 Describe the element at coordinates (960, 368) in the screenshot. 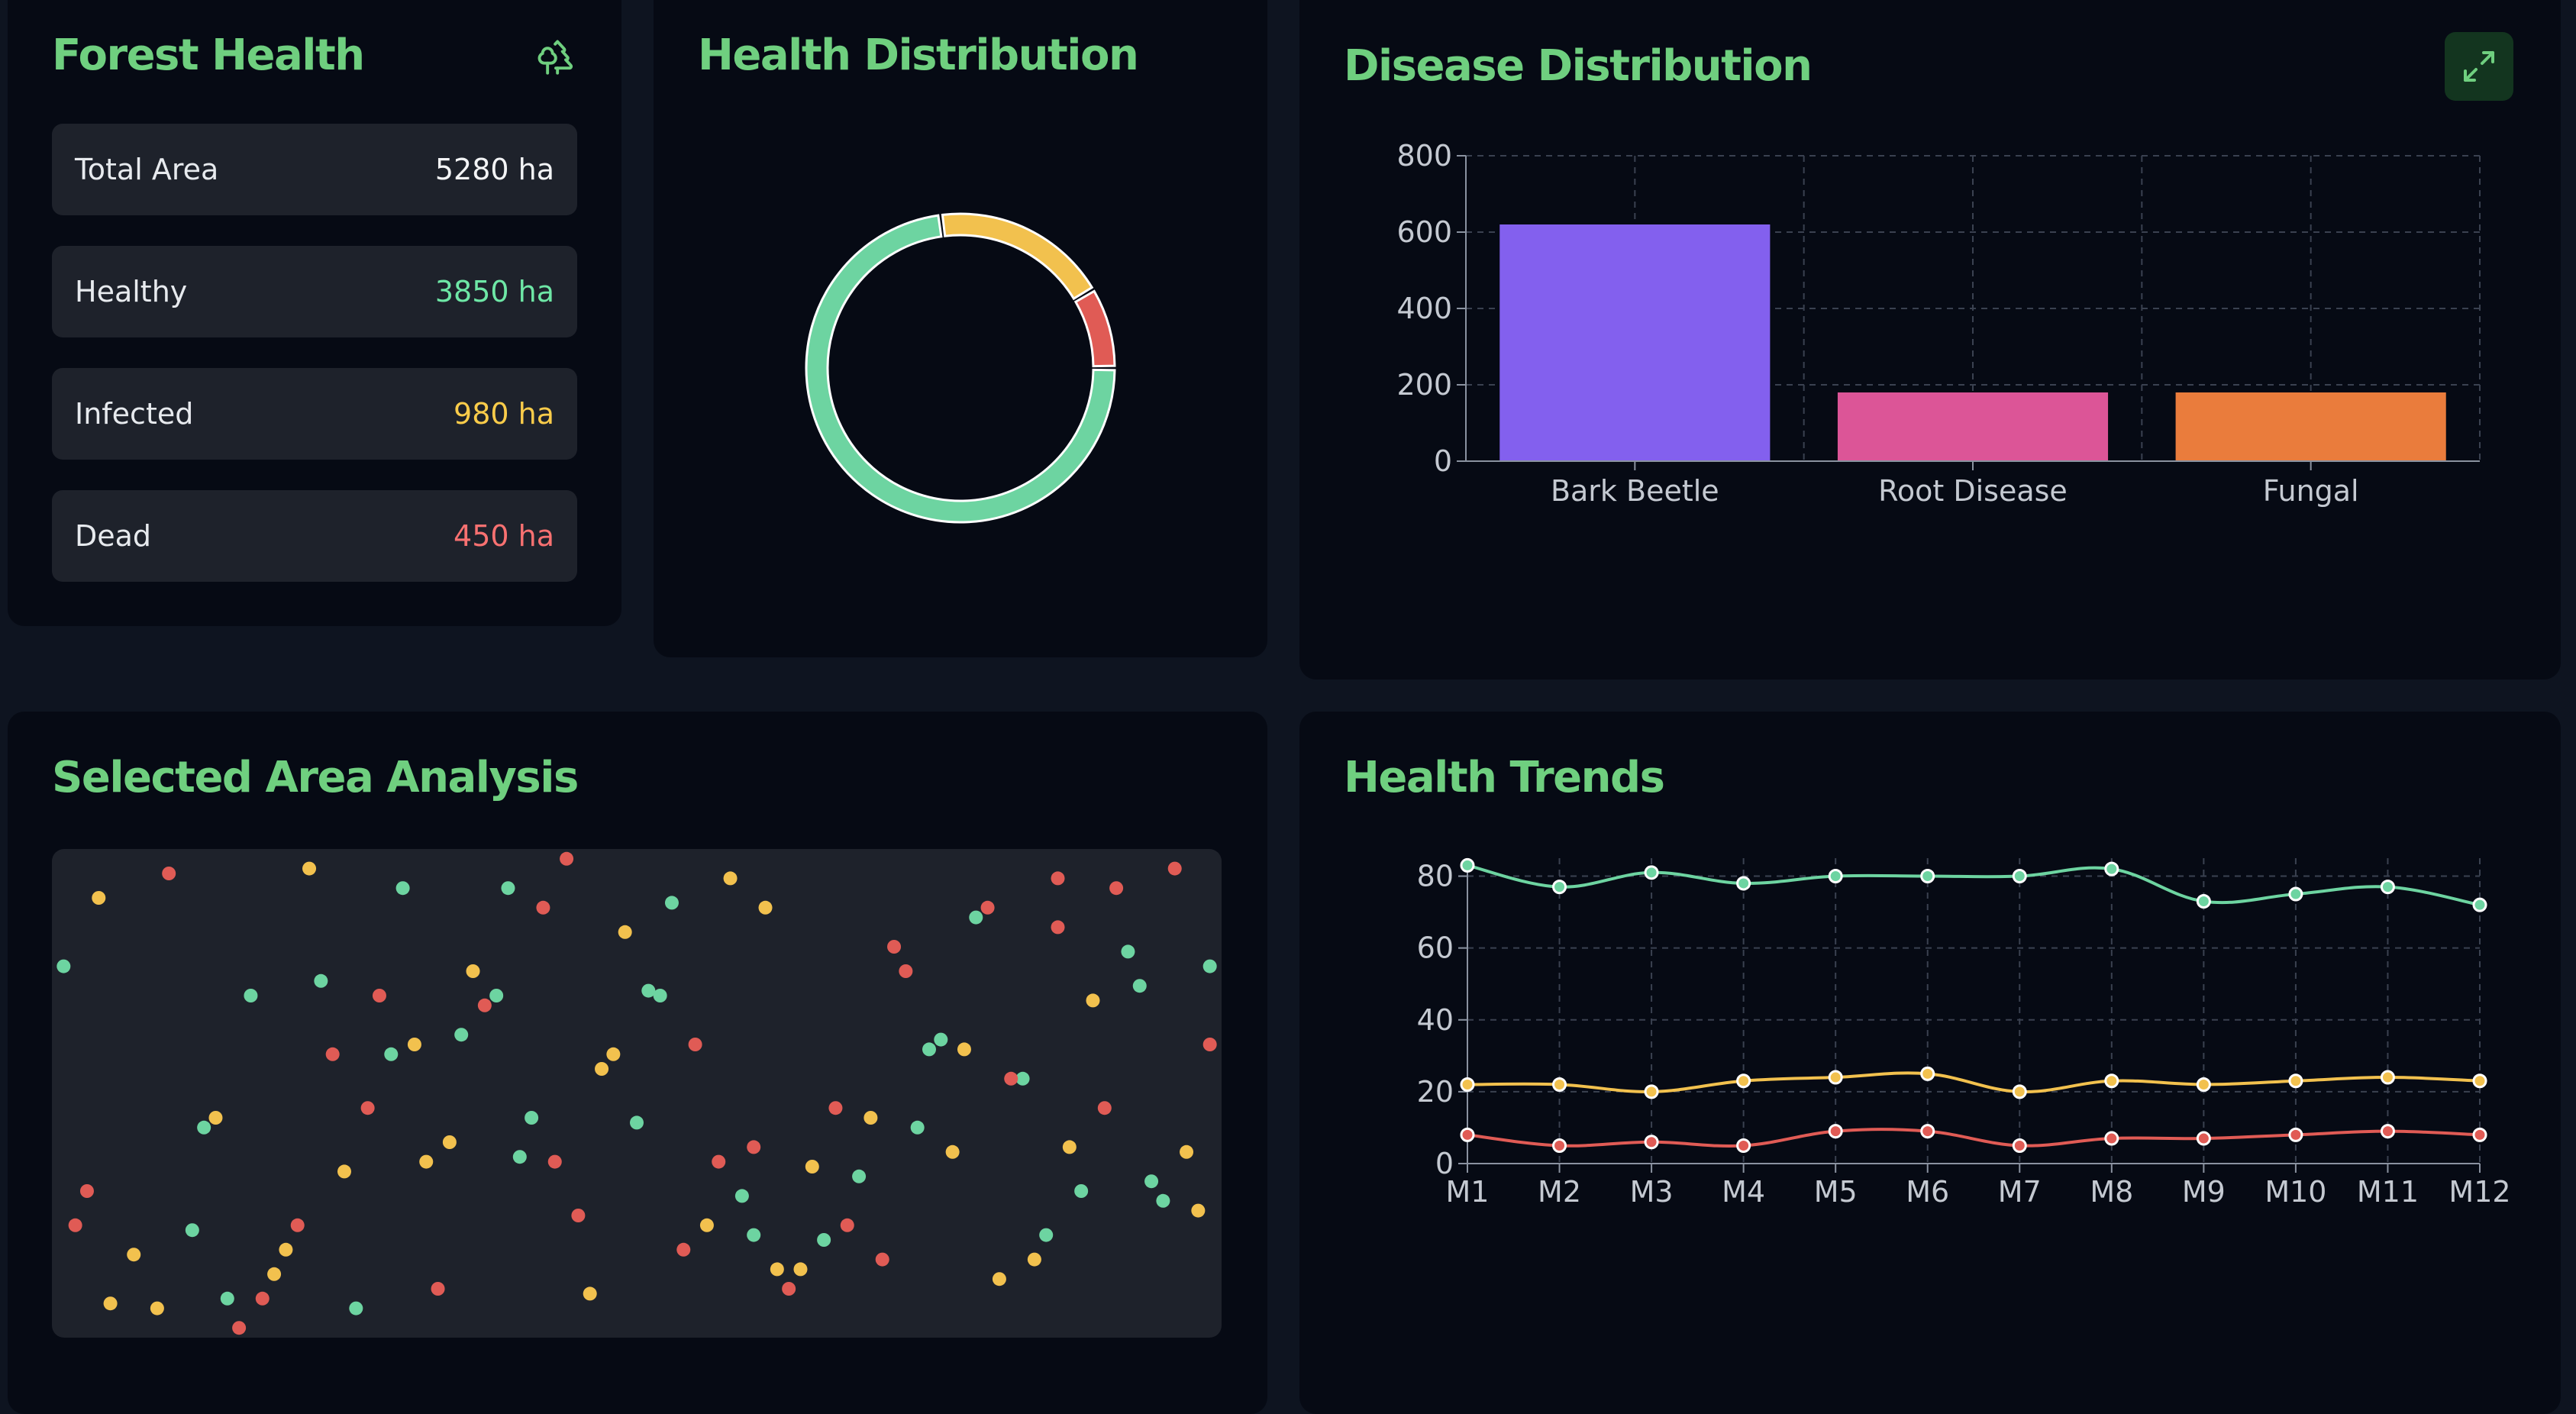

I see `health-donut-chart` at that location.